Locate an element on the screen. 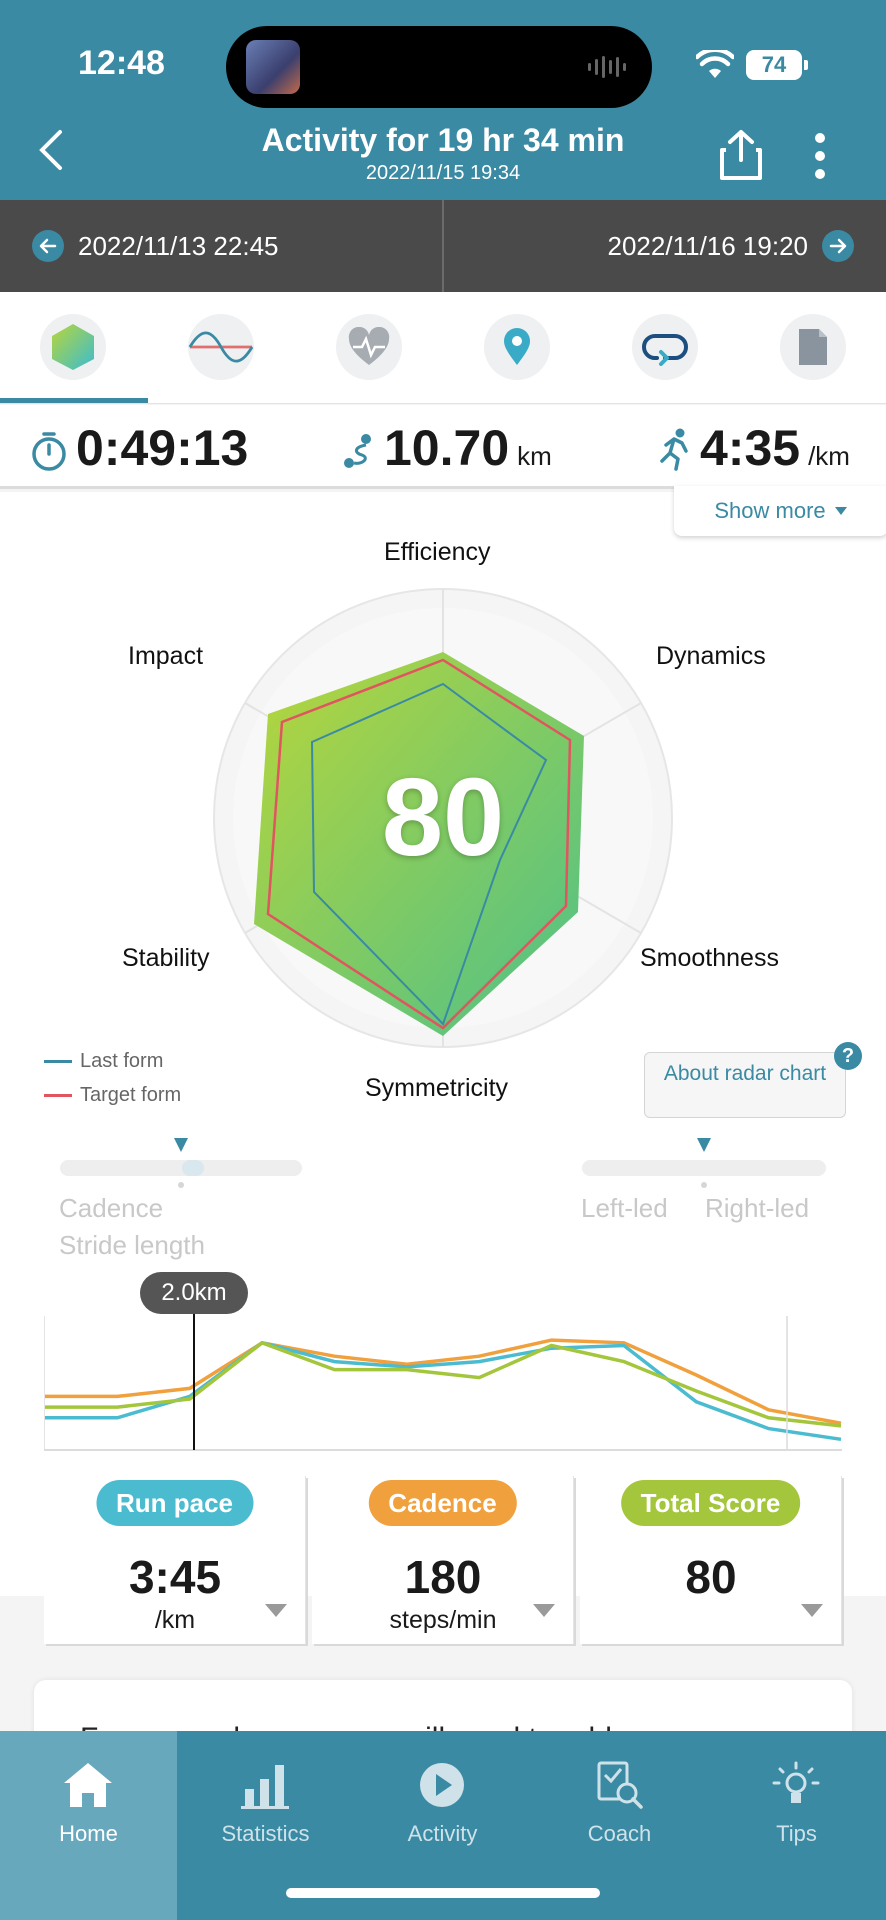 This screenshot has height=1920, width=886. share-icon is located at coordinates (741, 155).